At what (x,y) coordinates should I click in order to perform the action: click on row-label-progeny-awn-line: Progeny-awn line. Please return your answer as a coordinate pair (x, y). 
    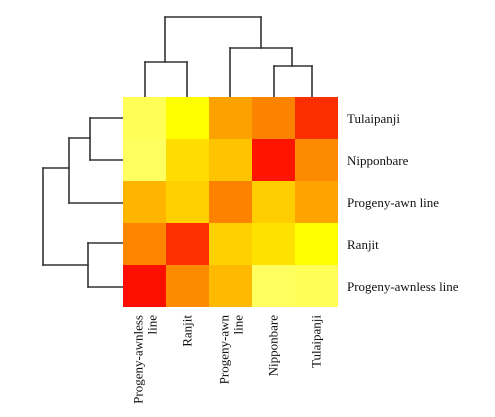
    Looking at the image, I should click on (393, 202).